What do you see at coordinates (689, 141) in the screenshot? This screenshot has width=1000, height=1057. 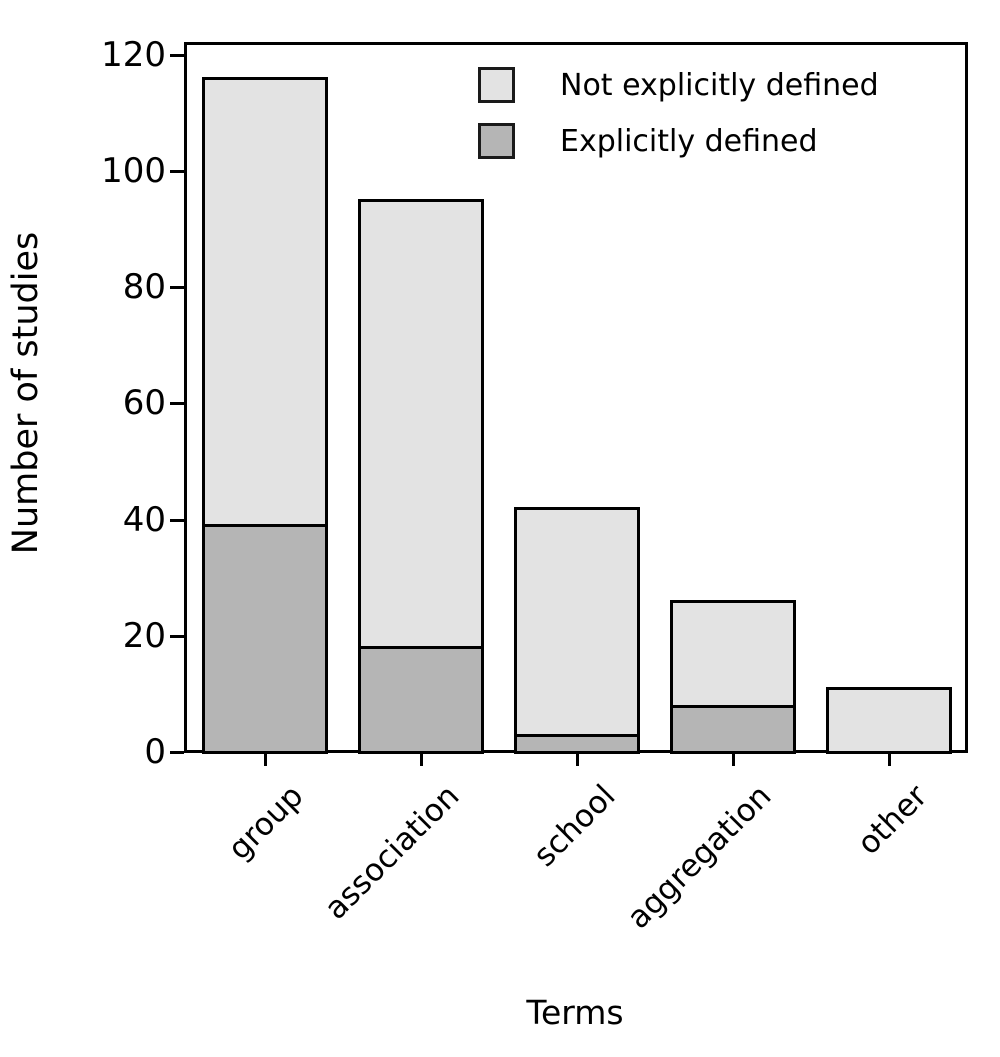 I see `legend-label: Explicitly defined` at bounding box center [689, 141].